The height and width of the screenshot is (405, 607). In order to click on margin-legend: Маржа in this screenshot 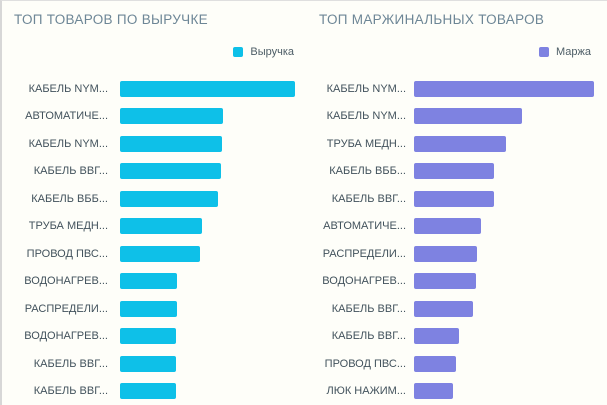, I will do `click(457, 52)`.